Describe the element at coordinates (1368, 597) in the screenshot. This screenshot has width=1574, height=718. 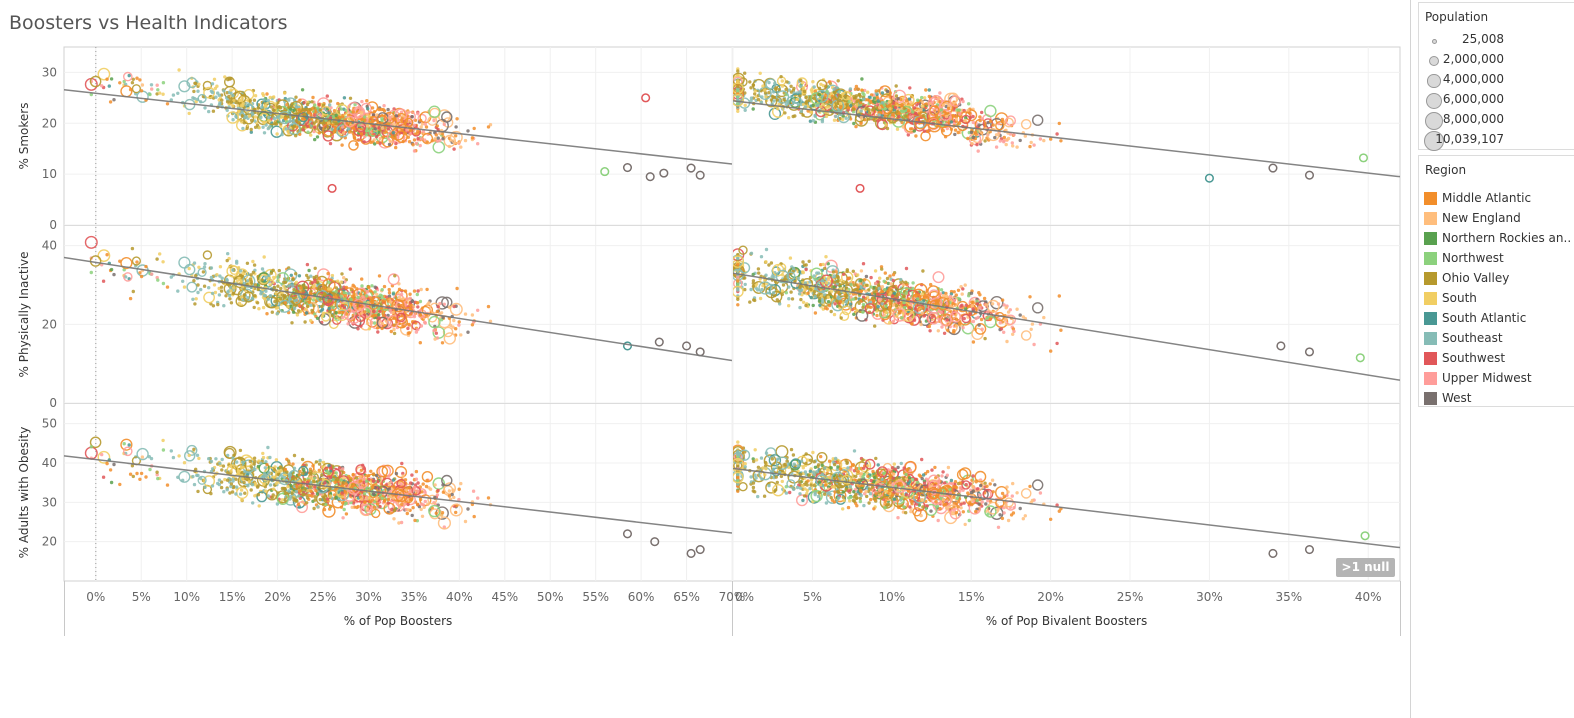
I see `x-tick-label: 40%` at that location.